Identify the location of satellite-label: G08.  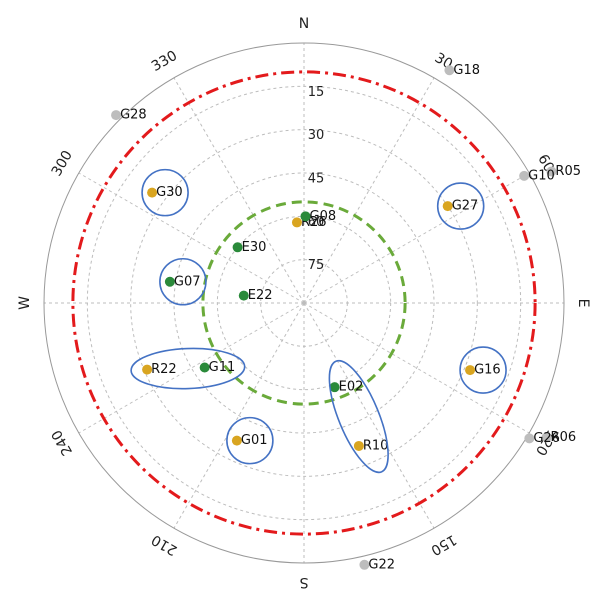
(323, 216).